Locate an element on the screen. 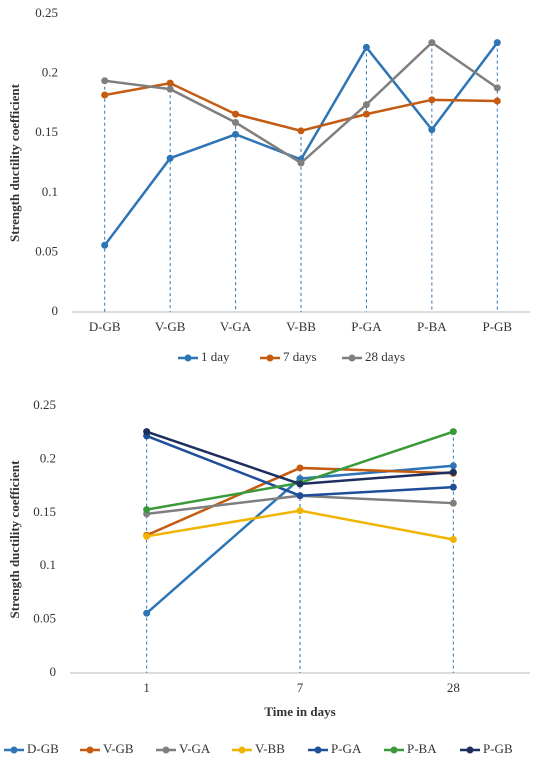  legend-label: P-GA is located at coordinates (346, 748).